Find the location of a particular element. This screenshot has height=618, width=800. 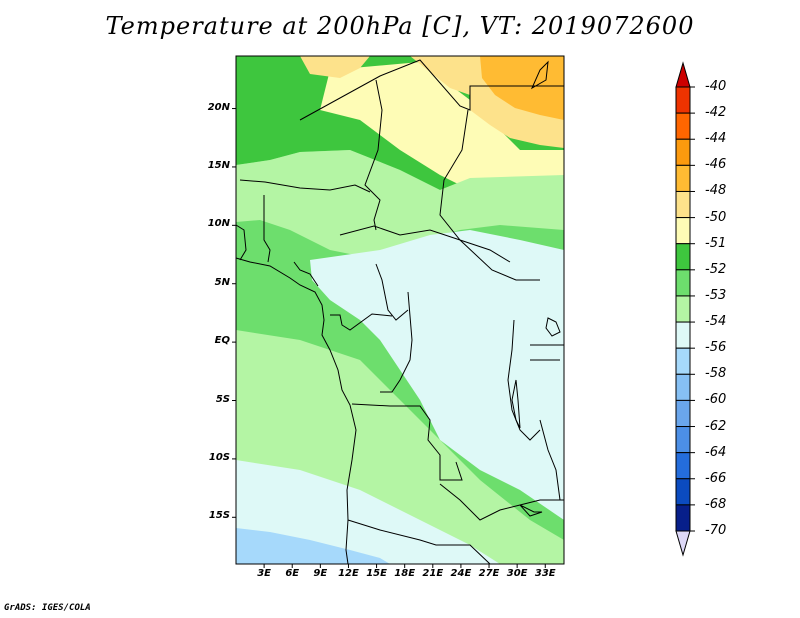

colorbar-tick-label: -46 is located at coordinates (716, 165).